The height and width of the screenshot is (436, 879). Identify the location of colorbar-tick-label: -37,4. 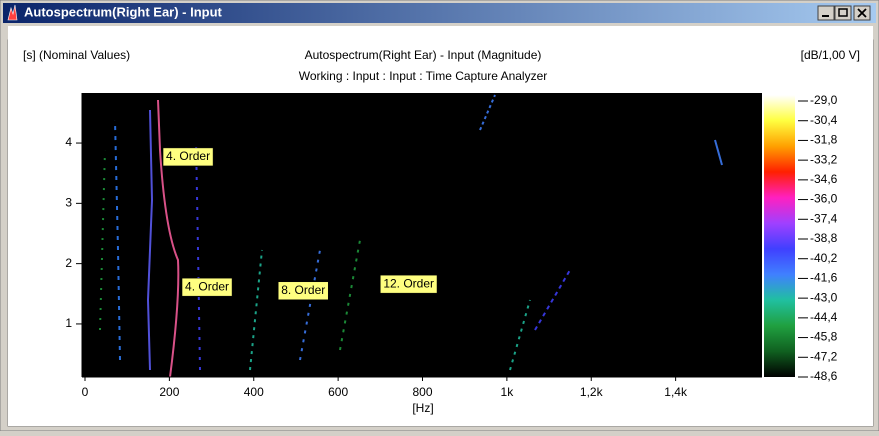
(824, 218).